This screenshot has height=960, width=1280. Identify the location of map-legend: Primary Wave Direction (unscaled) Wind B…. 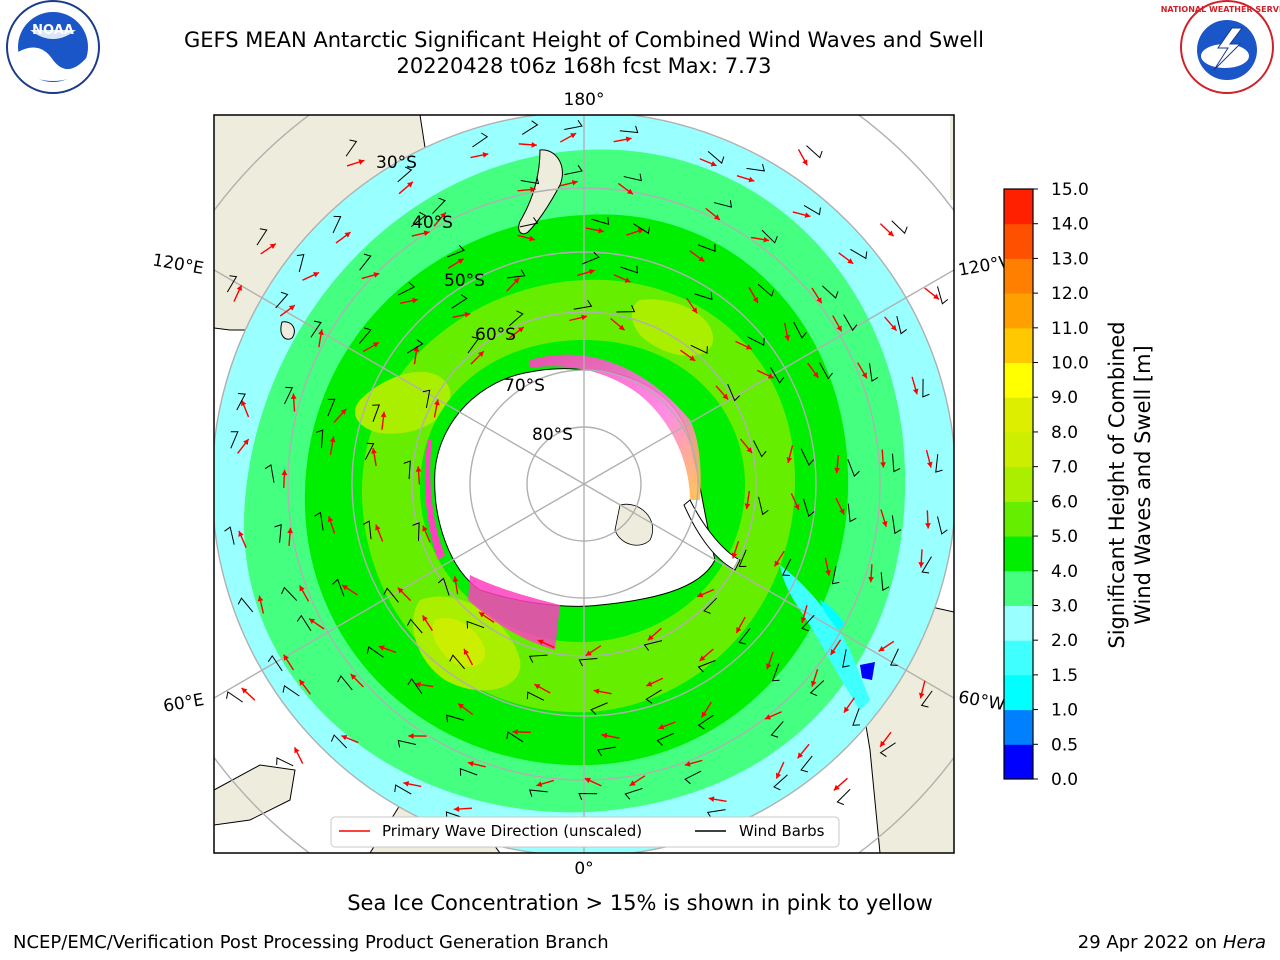
(585, 832).